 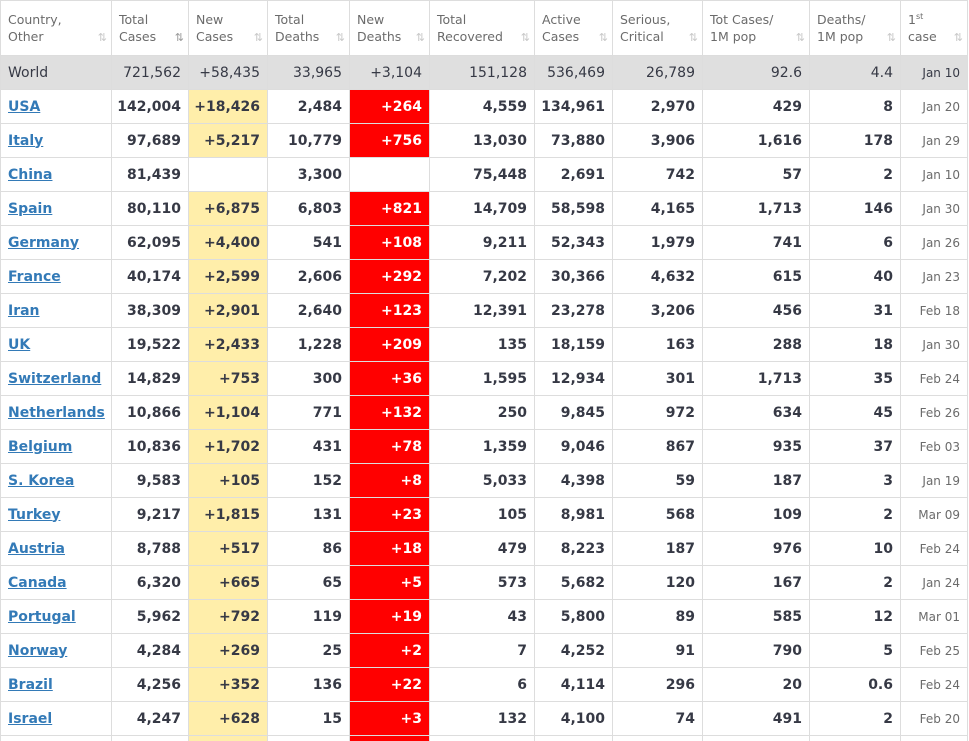 I want to click on country-link: Canada, so click(x=37, y=582).